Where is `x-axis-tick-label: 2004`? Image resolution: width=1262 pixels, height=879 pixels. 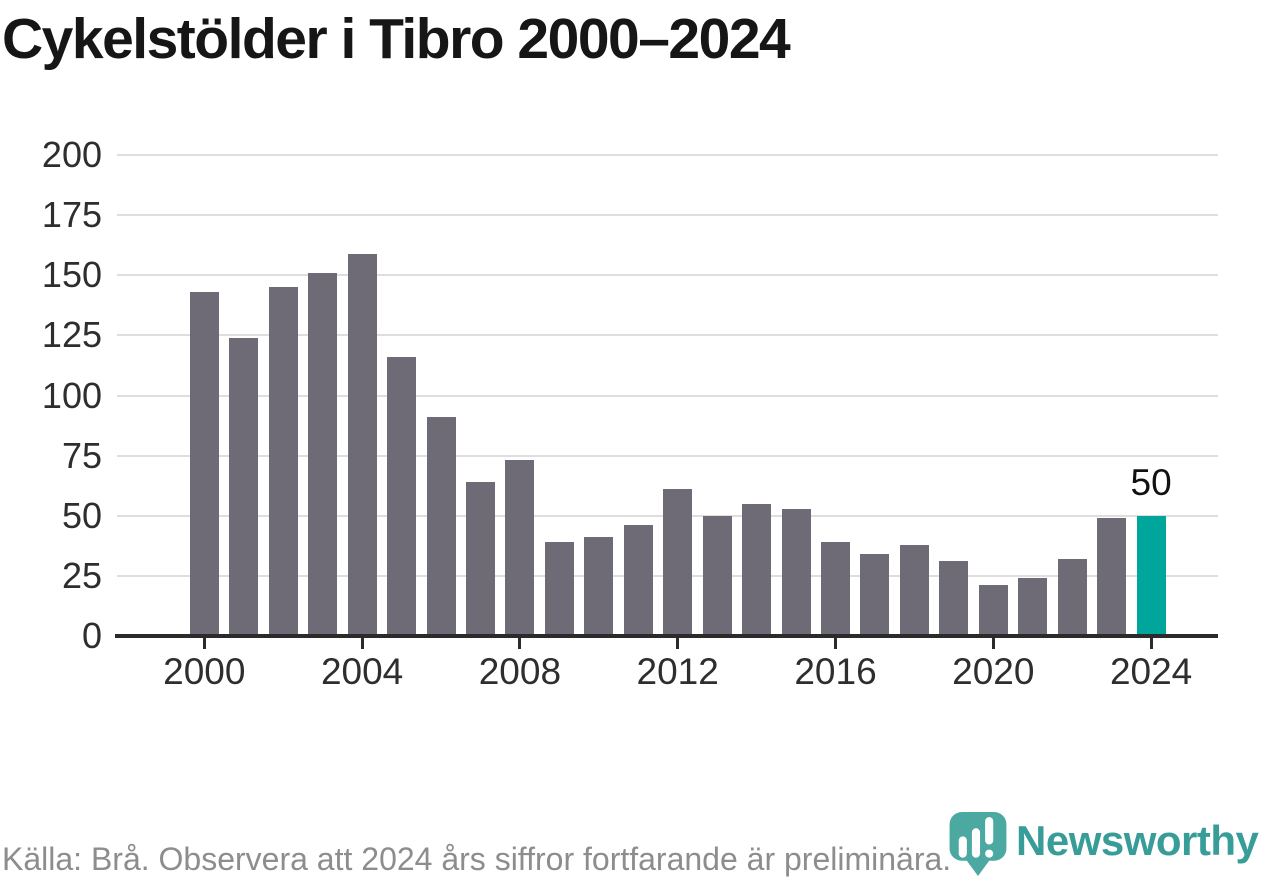 x-axis-tick-label: 2004 is located at coordinates (362, 671).